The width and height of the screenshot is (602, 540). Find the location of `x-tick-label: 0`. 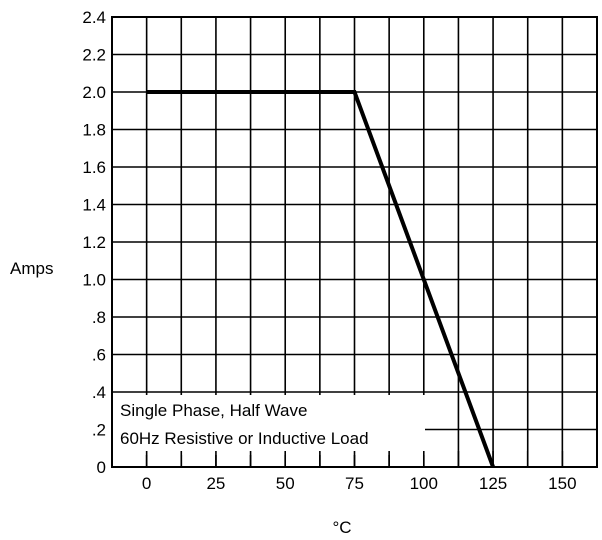

x-tick-label: 0 is located at coordinates (146, 483).